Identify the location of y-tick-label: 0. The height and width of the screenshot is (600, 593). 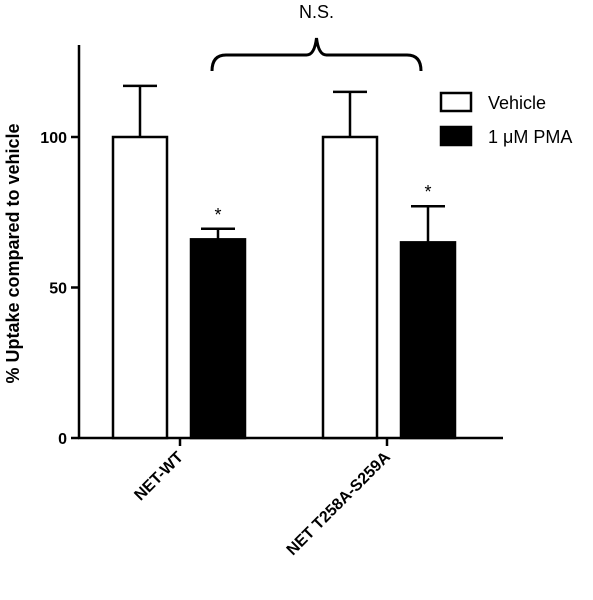
(62, 439).